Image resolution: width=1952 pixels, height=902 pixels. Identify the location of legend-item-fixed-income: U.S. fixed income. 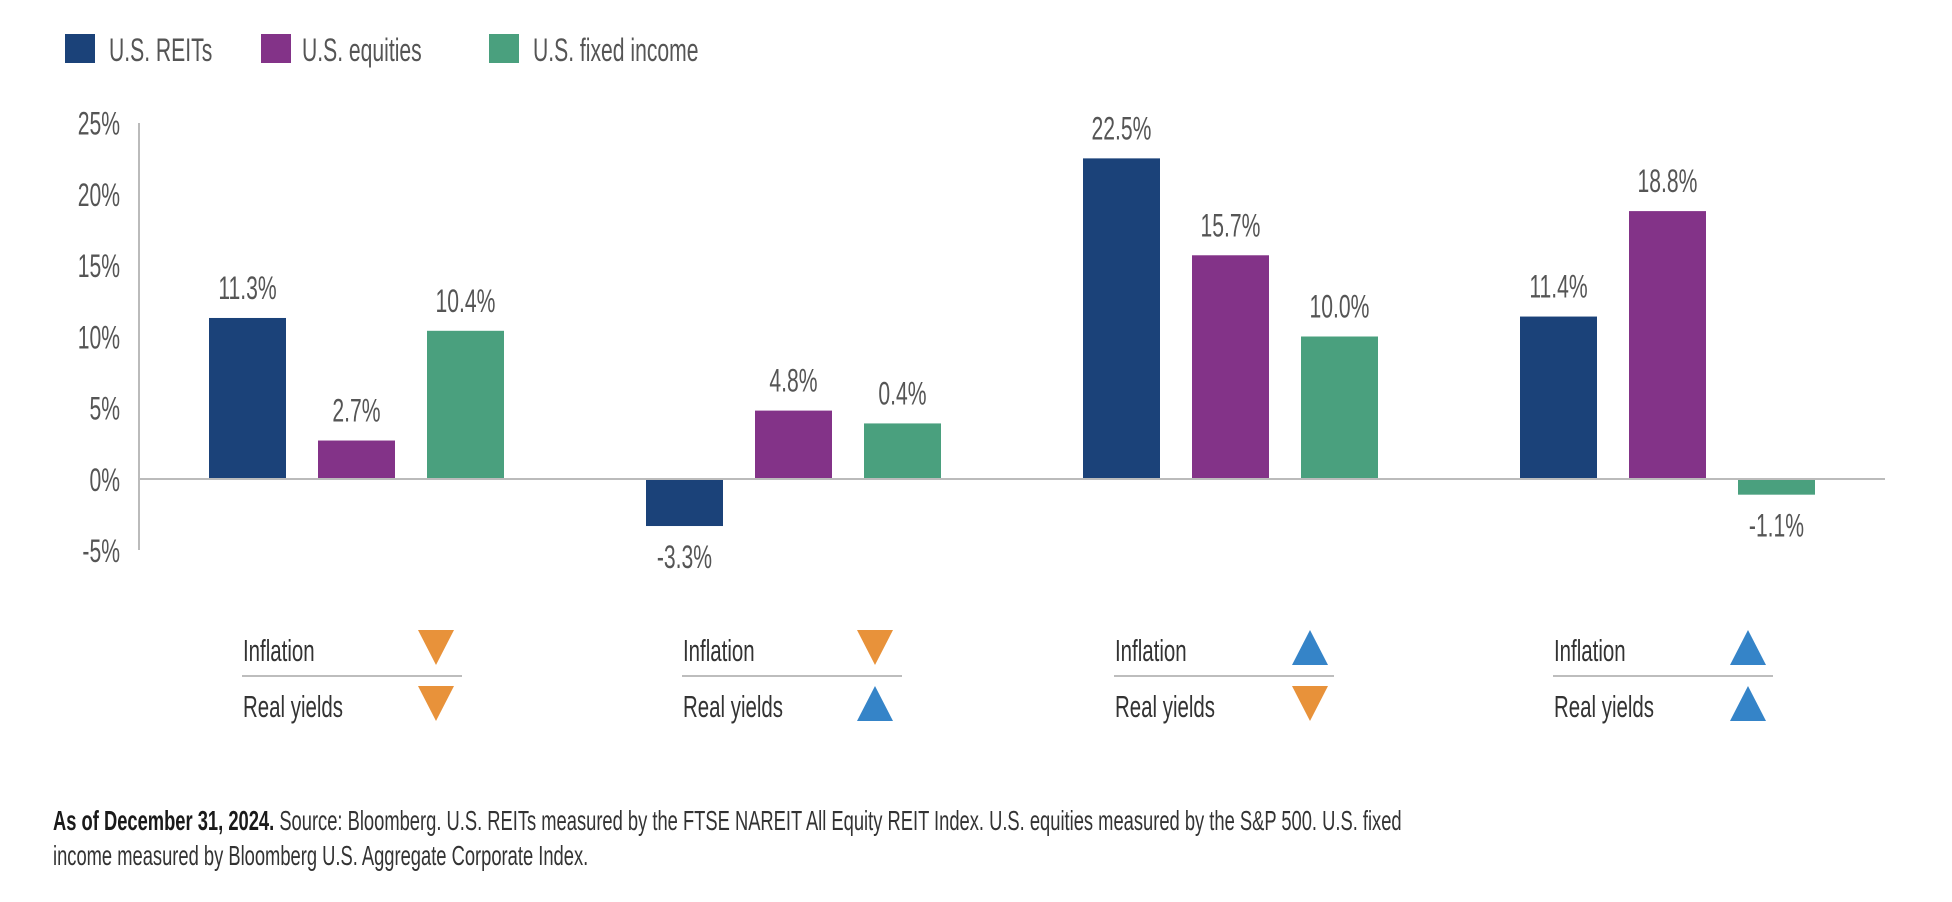
(594, 49).